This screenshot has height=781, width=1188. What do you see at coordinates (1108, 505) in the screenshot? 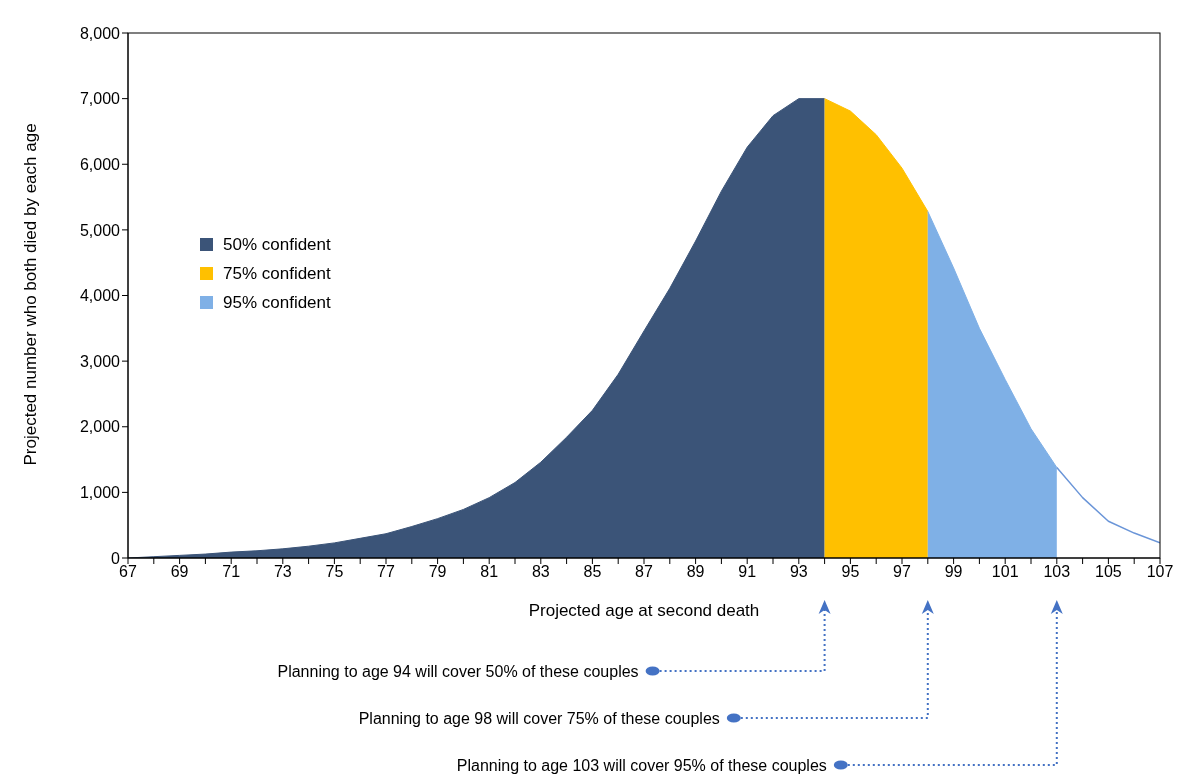
I see `line-series` at bounding box center [1108, 505].